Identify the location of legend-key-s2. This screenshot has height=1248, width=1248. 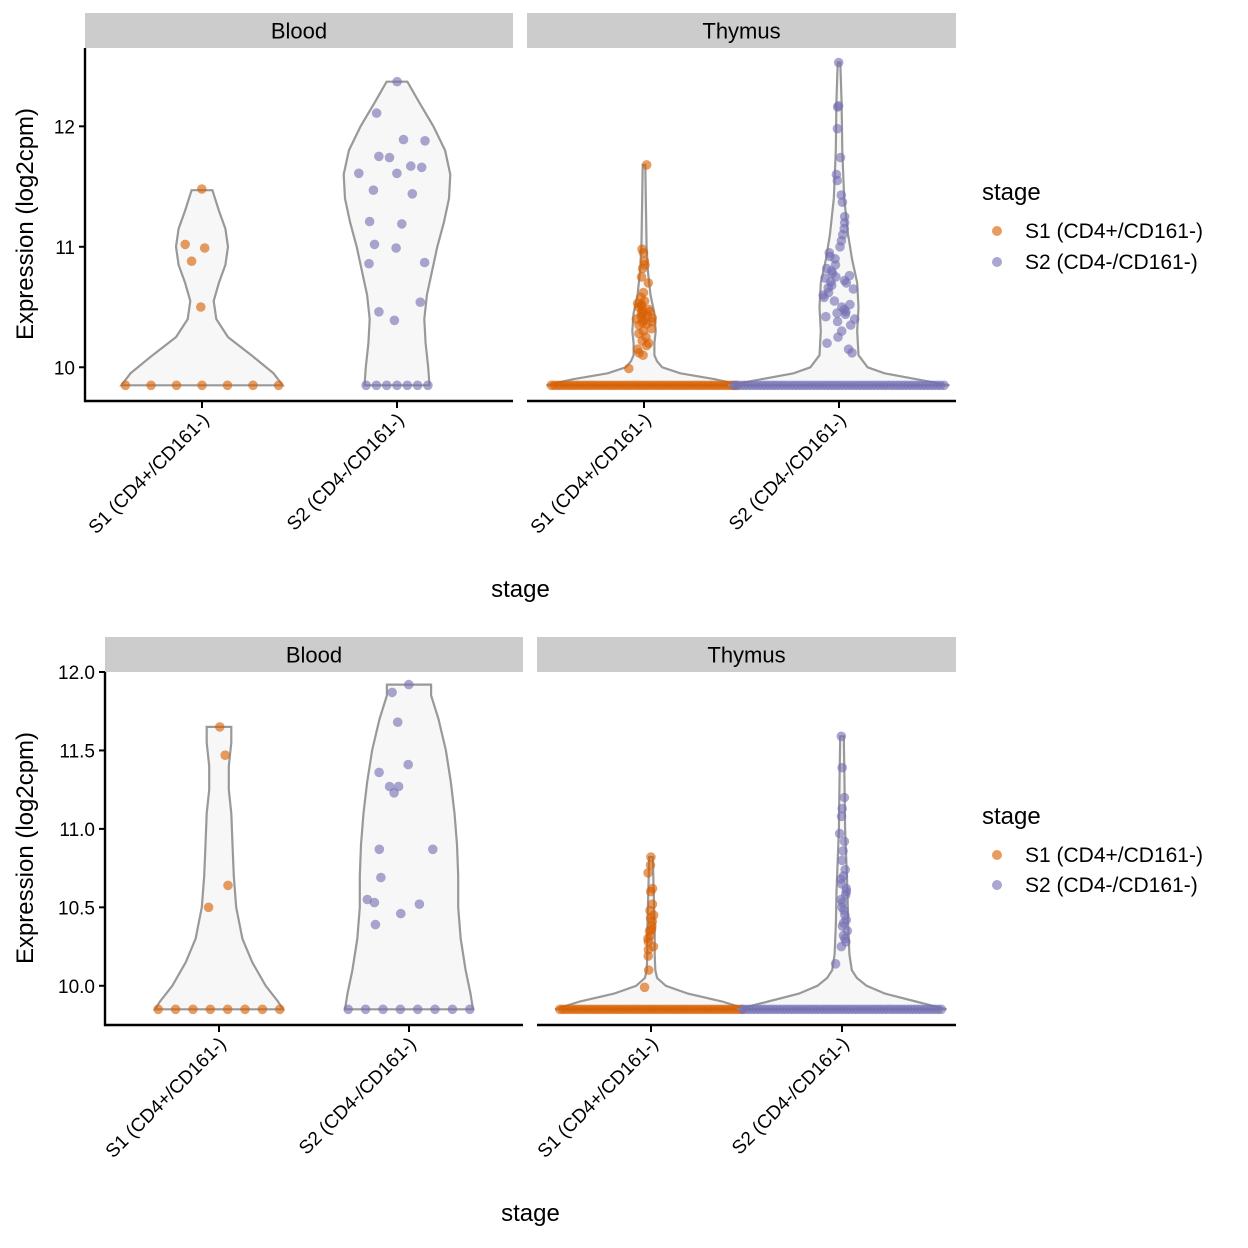
(997, 262).